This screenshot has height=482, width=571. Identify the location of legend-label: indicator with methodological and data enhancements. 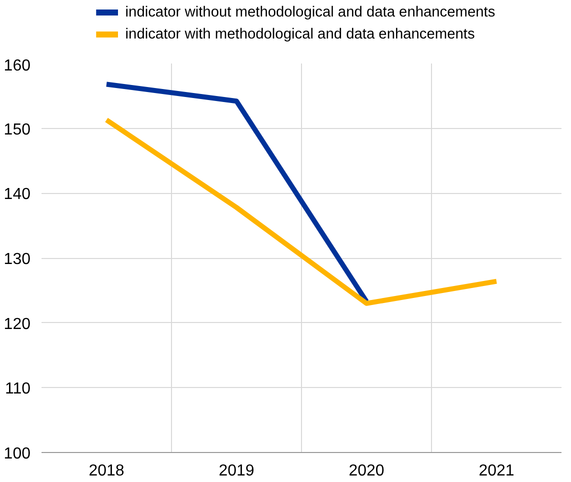
(300, 34).